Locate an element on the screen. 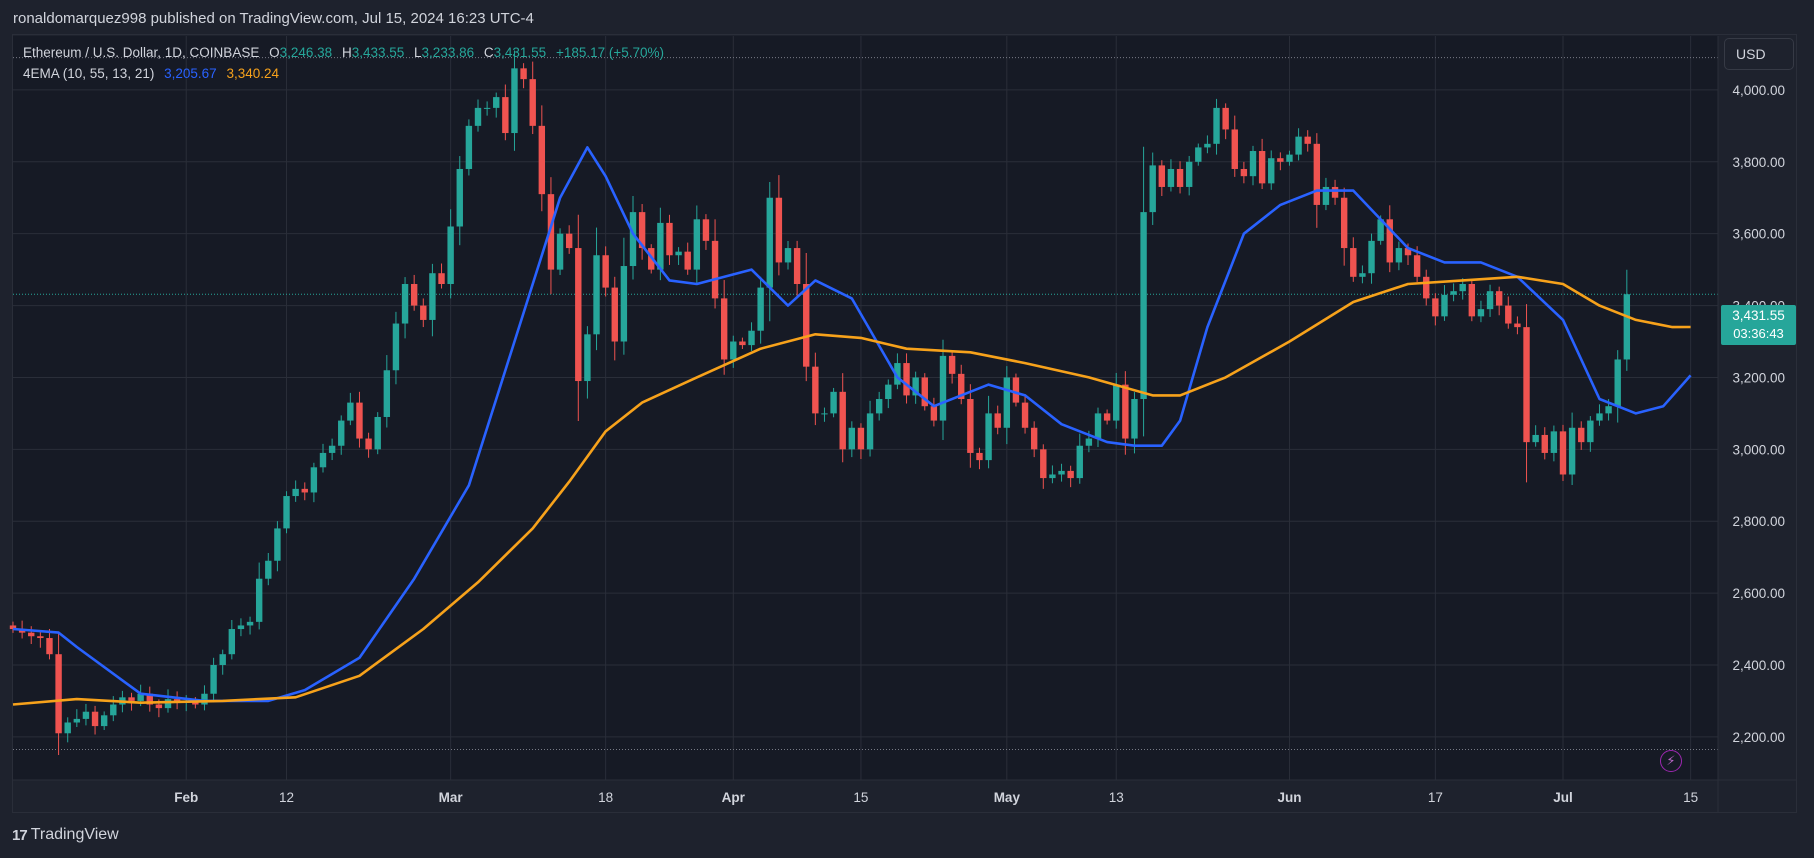 Image resolution: width=1814 pixels, height=858 pixels. x-tick-label: 18 is located at coordinates (605, 797).